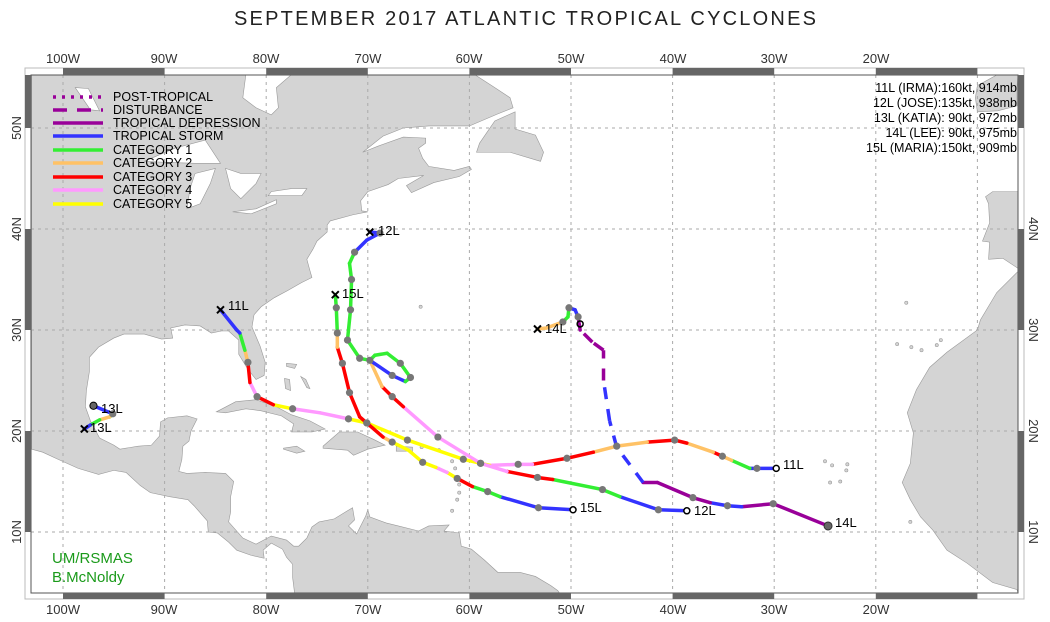 This screenshot has width=1050, height=622. What do you see at coordinates (28, 481) in the screenshot?
I see `frame-bar-left` at bounding box center [28, 481].